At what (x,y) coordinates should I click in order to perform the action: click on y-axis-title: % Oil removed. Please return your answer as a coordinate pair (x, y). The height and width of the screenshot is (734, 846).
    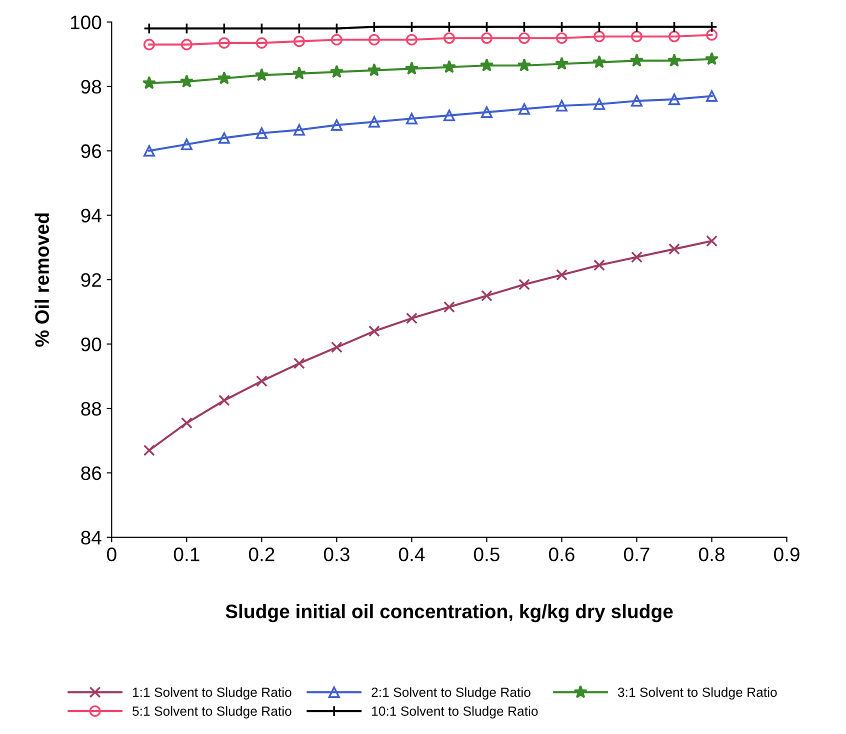
    Looking at the image, I should click on (41, 280).